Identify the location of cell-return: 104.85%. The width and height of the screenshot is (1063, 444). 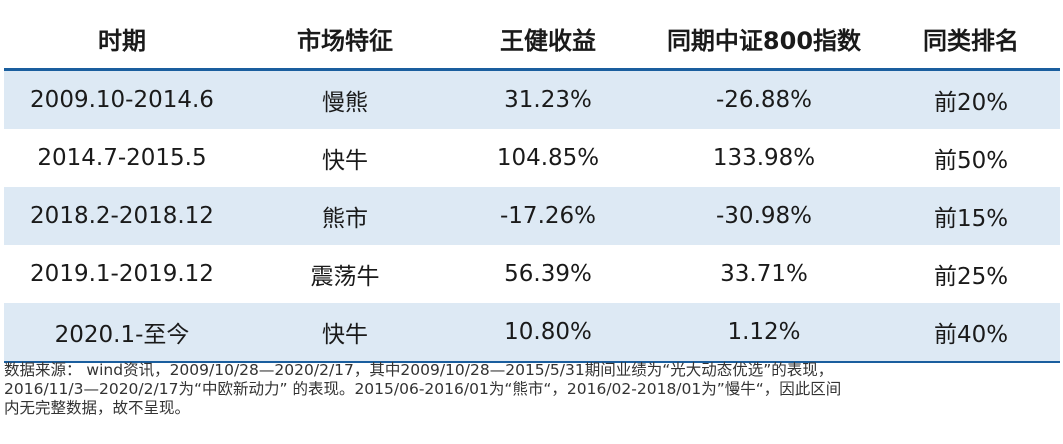
(548, 158).